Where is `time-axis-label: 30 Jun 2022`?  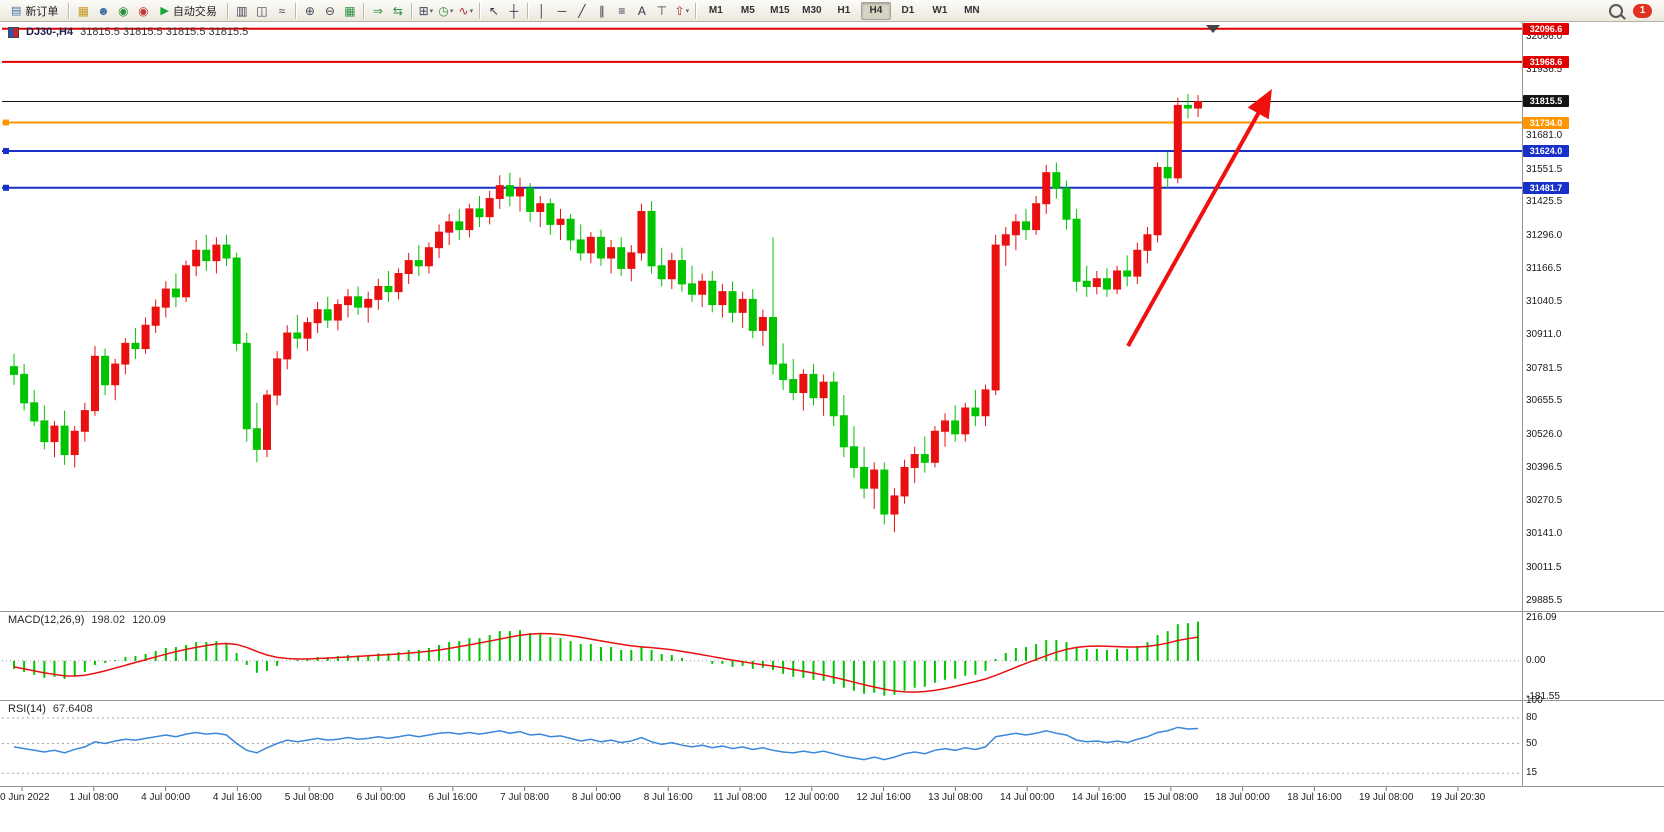
time-axis-label: 30 Jun 2022 is located at coordinates (25, 797).